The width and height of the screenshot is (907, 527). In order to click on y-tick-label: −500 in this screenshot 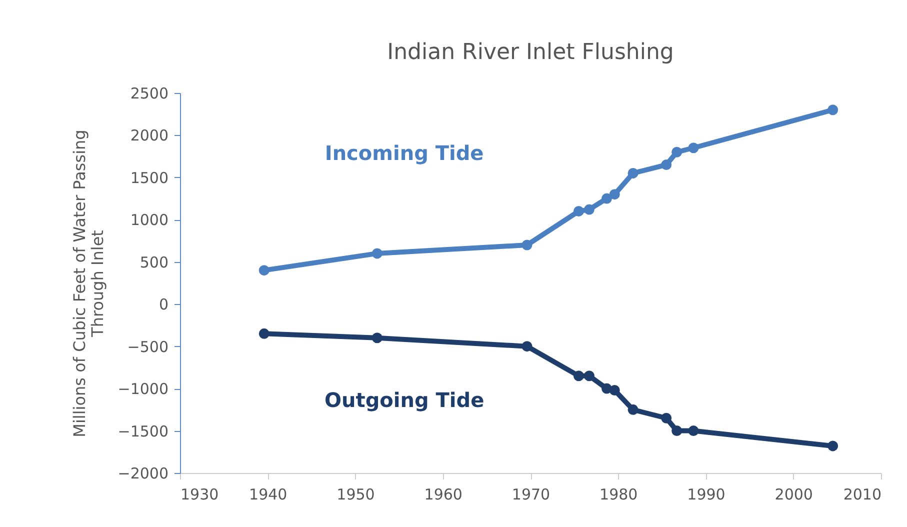, I will do `click(147, 347)`.